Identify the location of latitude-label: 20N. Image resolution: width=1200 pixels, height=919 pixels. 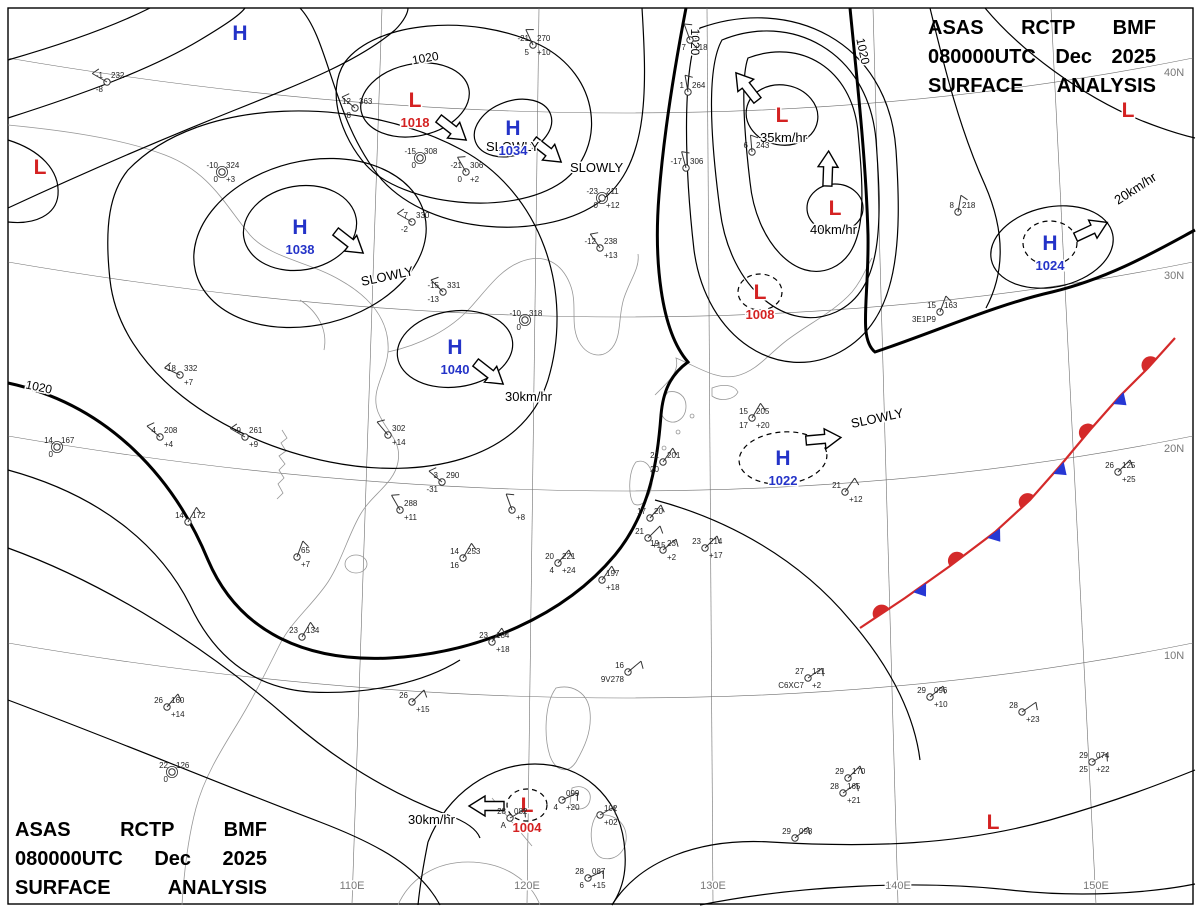
(1174, 449).